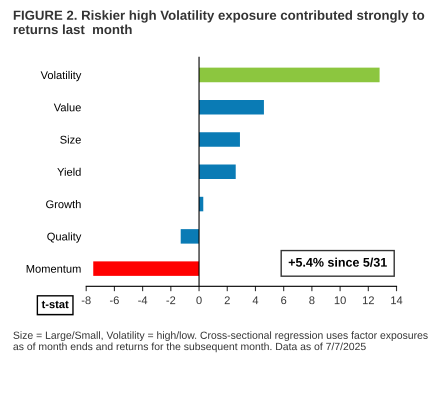 The width and height of the screenshot is (431, 409). What do you see at coordinates (143, 300) in the screenshot?
I see `x-tick-label: -4` at bounding box center [143, 300].